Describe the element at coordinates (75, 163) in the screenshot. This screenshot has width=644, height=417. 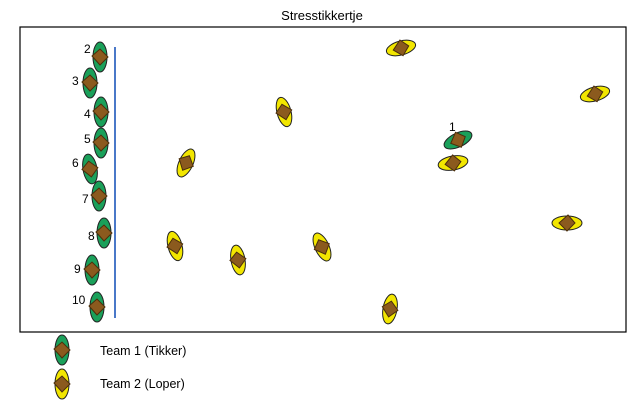
I see `player-number: 6` at that location.